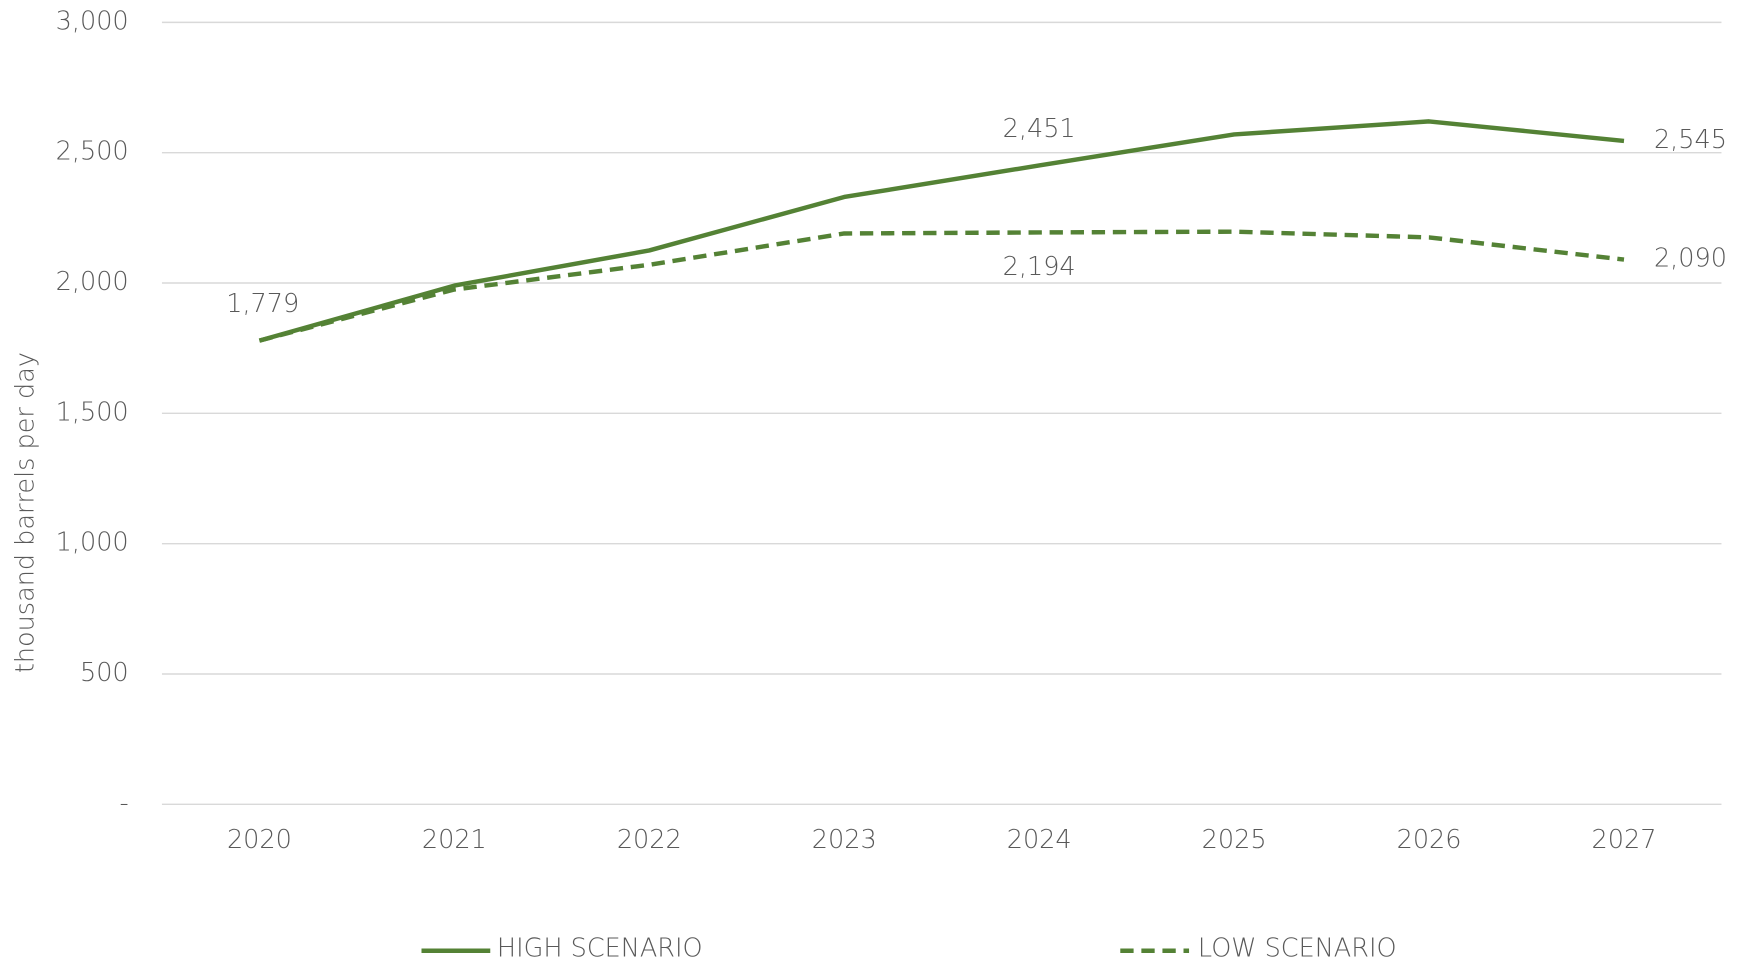  I want to click on data-label: 2,194, so click(1039, 267).